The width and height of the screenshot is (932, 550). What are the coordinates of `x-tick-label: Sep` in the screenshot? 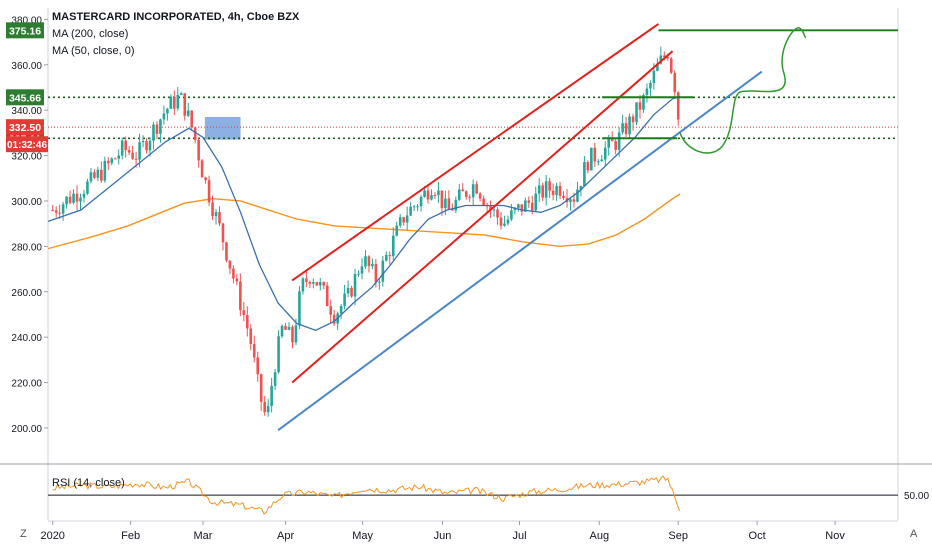 It's located at (678, 536).